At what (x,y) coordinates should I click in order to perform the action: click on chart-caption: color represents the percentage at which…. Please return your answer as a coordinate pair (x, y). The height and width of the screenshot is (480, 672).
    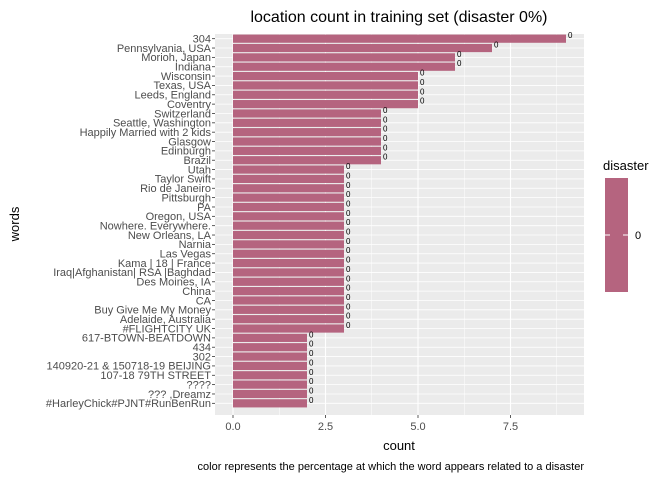
    Looking at the image, I should click on (391, 467).